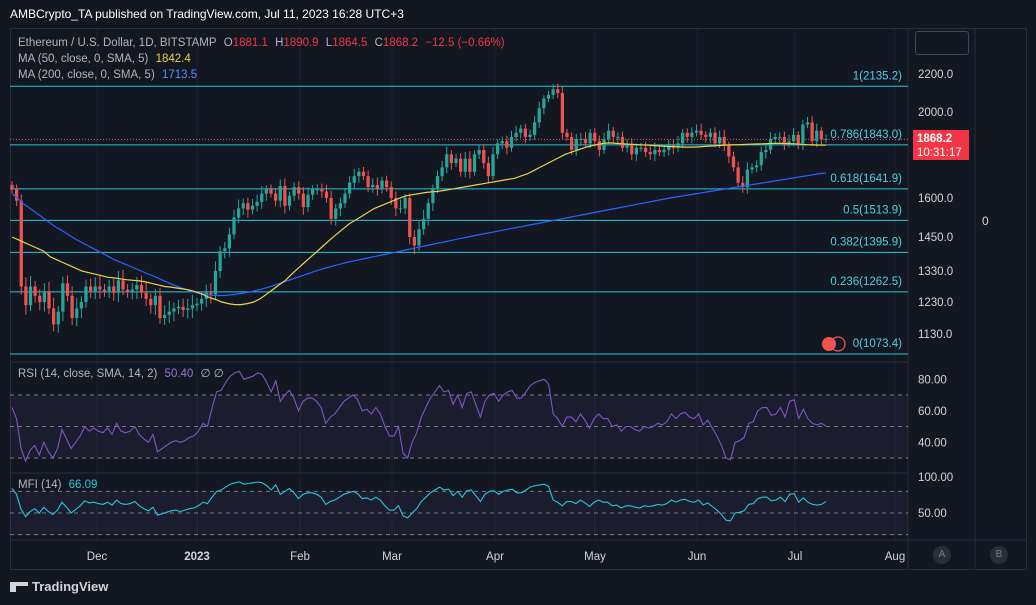 This screenshot has width=1036, height=605. What do you see at coordinates (228, 43) in the screenshot?
I see `open-label: O` at bounding box center [228, 43].